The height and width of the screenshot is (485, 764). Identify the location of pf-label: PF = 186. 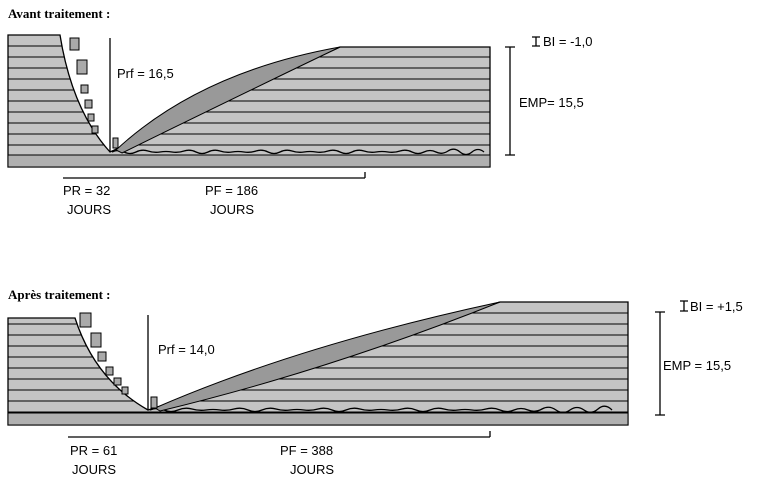
(231, 190).